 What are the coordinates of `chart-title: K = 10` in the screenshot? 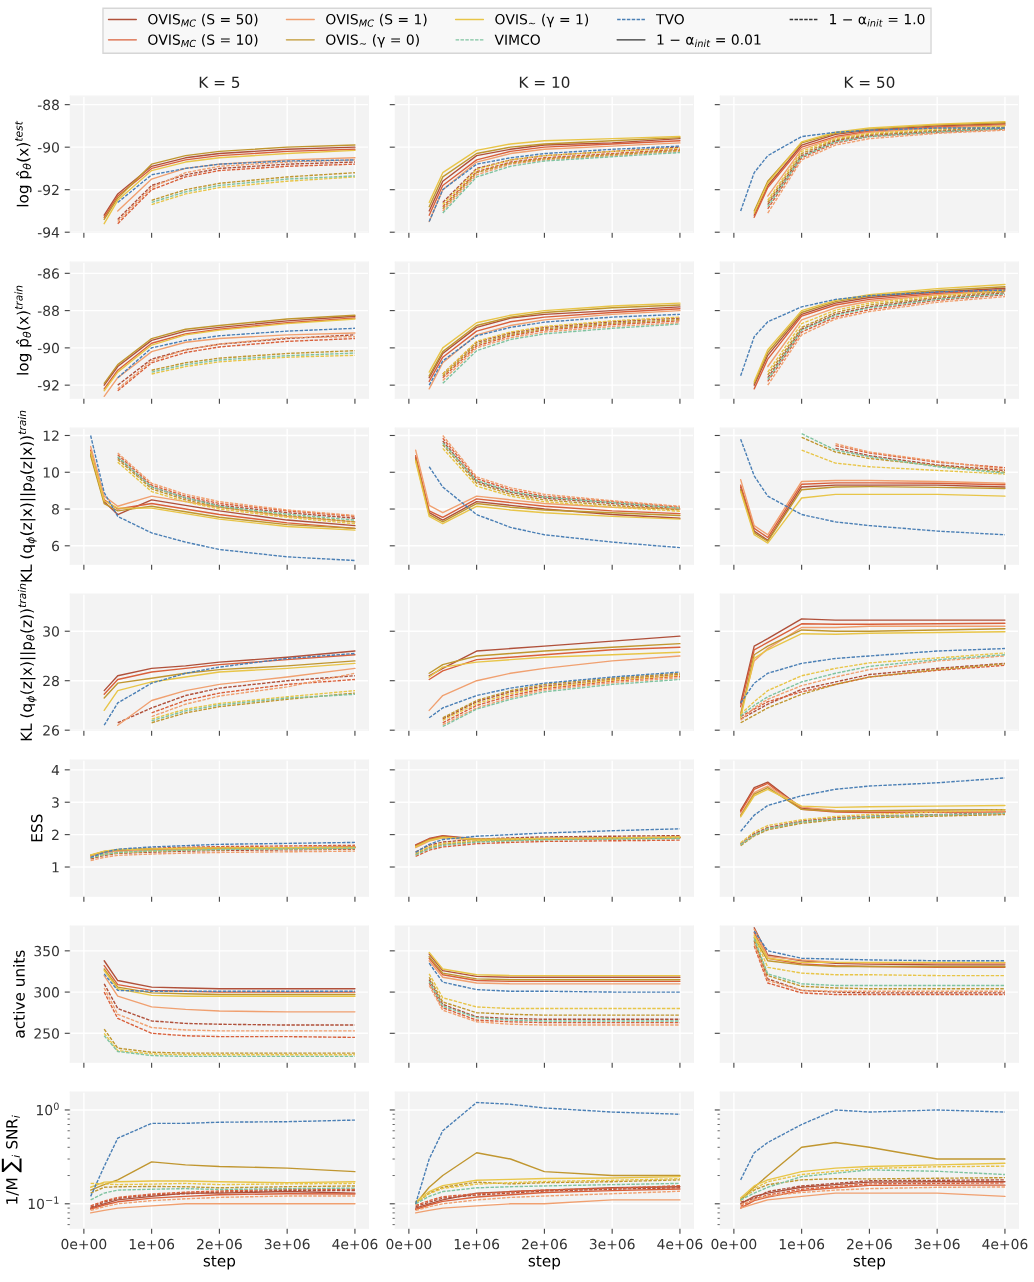 It's located at (544, 82).